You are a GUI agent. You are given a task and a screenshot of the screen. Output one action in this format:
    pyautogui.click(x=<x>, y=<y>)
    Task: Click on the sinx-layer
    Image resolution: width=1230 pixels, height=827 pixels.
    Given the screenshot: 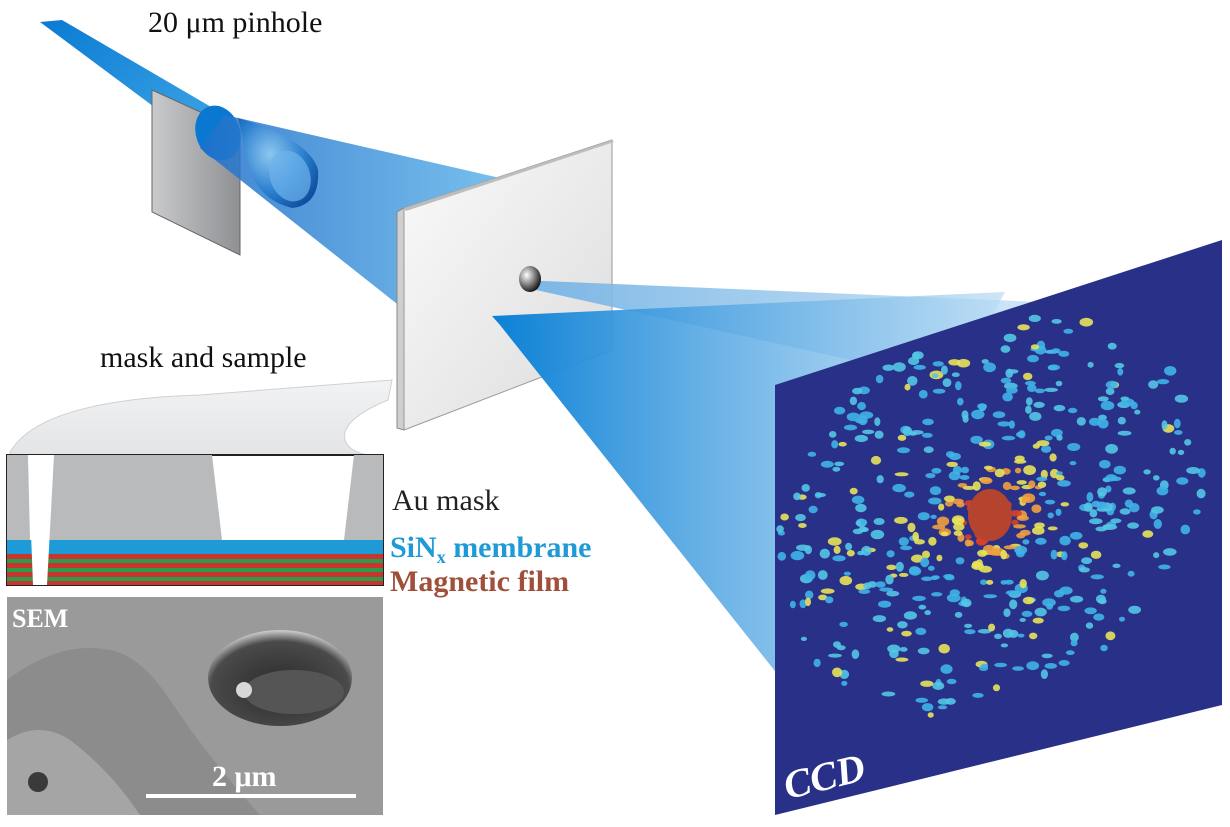 What is the action you would take?
    pyautogui.click(x=195, y=547)
    